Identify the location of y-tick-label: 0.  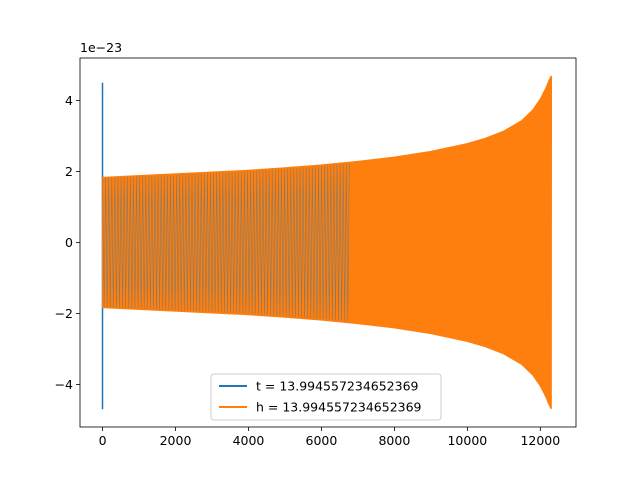
(69, 242).